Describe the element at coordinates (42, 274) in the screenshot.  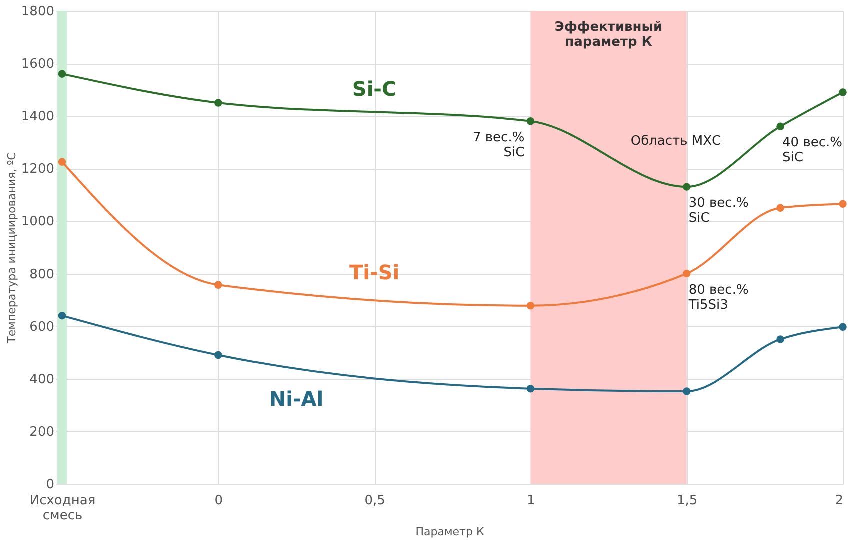
I see `y-tick-label: 800` at that location.